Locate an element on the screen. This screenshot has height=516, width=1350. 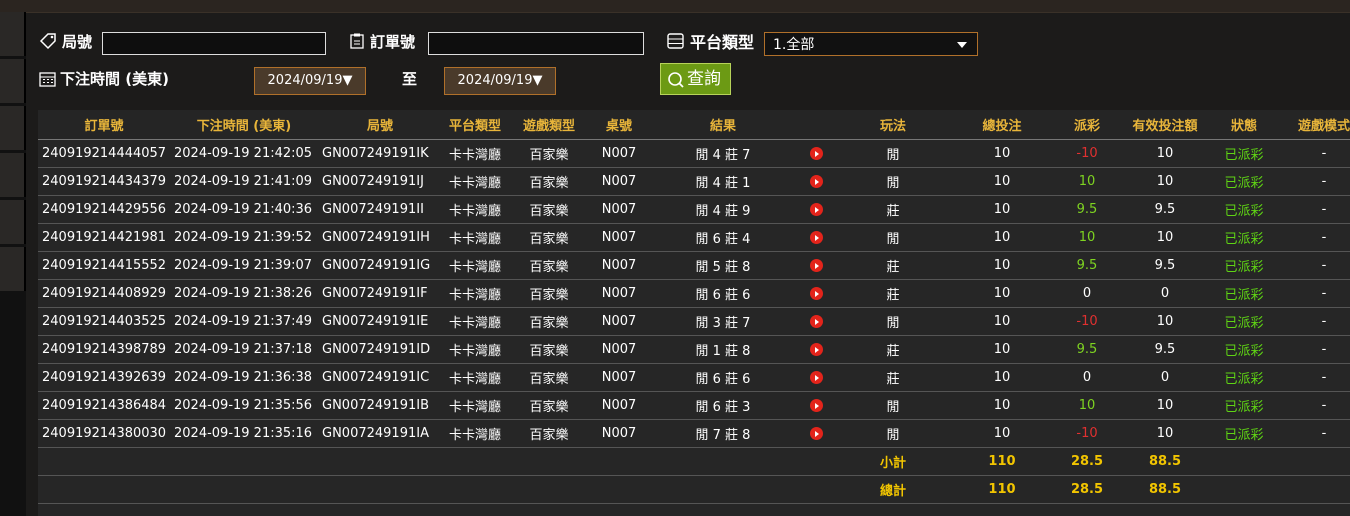
cell: 240919214429556 is located at coordinates (104, 209).